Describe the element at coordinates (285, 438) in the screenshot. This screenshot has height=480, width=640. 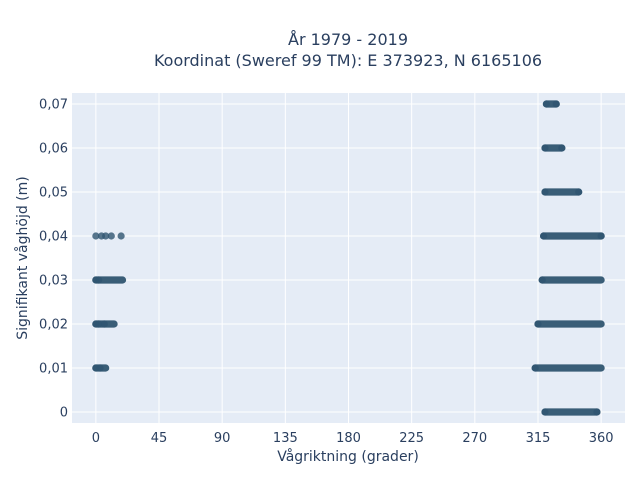
I see `x-tick-label: 135` at that location.